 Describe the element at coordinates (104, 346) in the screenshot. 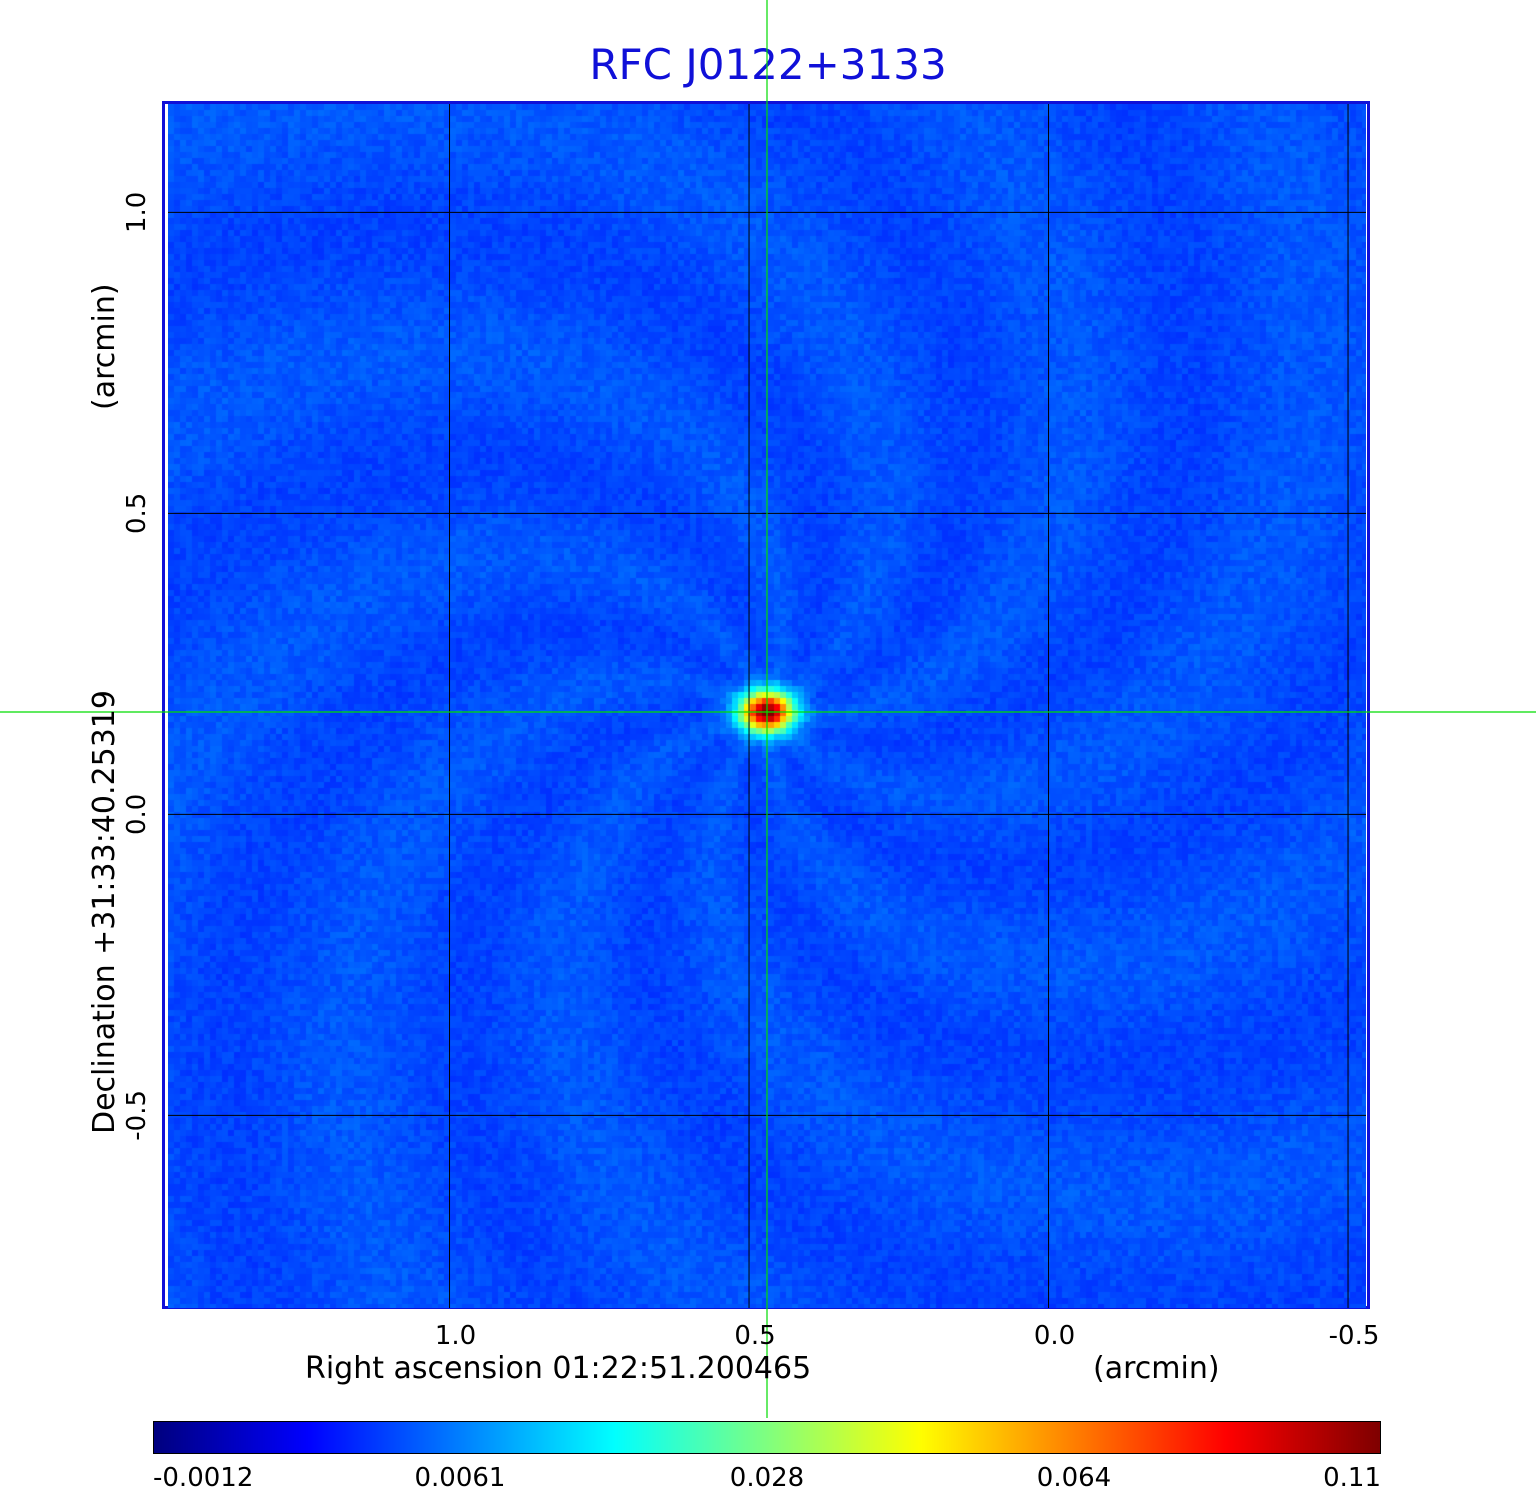

I see `y-axis-unit: (arcmin)` at that location.